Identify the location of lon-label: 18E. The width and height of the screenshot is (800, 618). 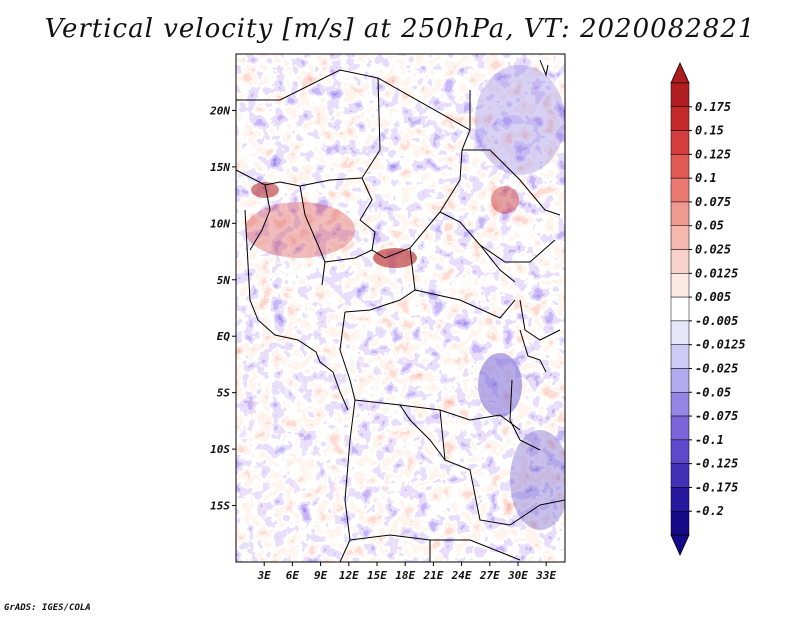
(405, 575).